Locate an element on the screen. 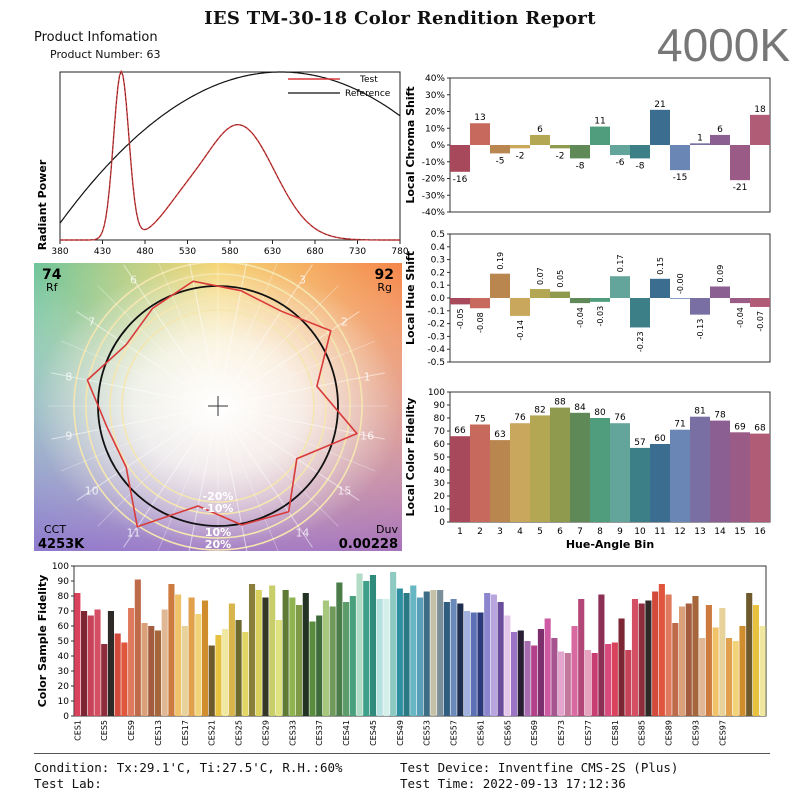  ytick-label: -0.1 is located at coordinates (436, 312).